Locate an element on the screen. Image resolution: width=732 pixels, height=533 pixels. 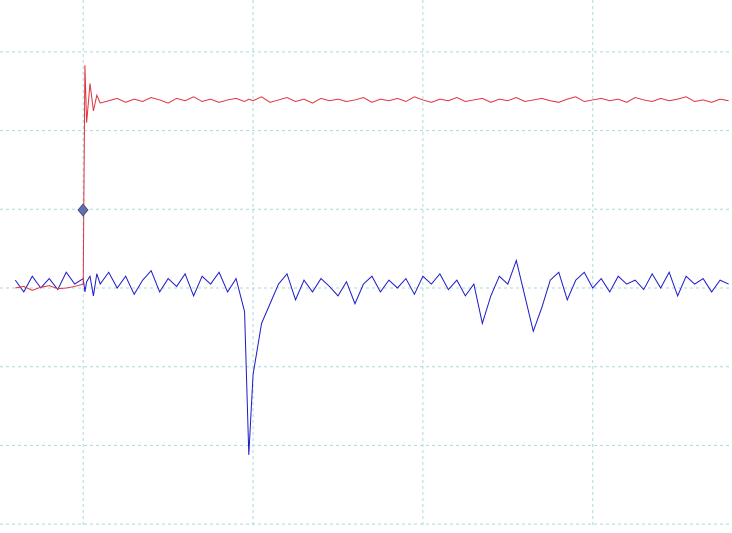
trigger-marker is located at coordinates (83, 210).